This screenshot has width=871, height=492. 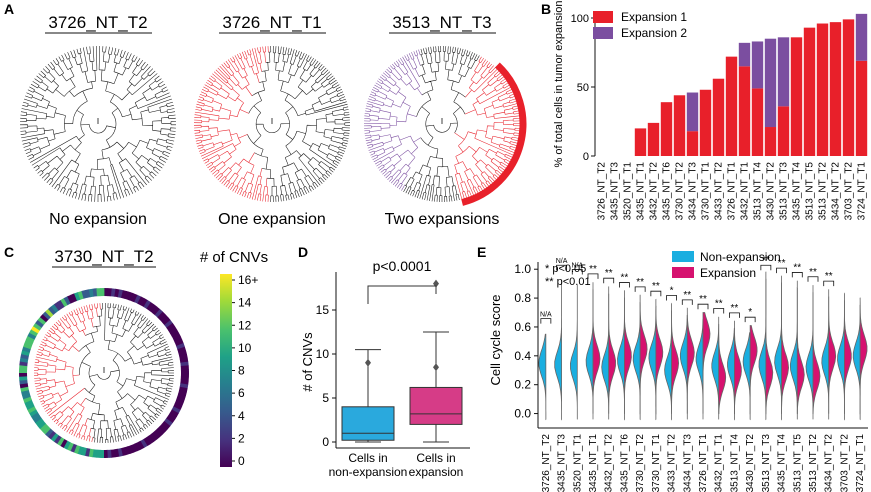 I want to click on tree-1-graphic, so click(x=98, y=123).